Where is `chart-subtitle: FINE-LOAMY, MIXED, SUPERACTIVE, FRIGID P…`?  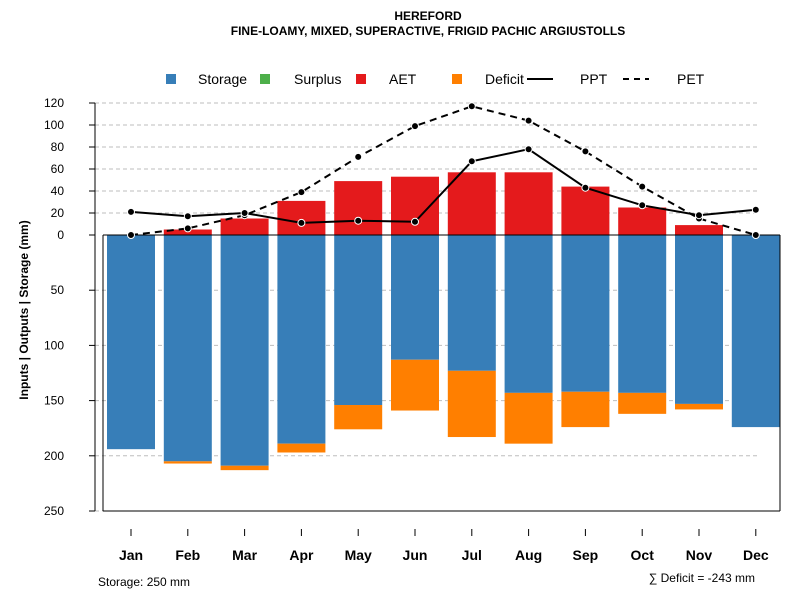 chart-subtitle: FINE-LOAMY, MIXED, SUPERACTIVE, FRIGID P… is located at coordinates (428, 31).